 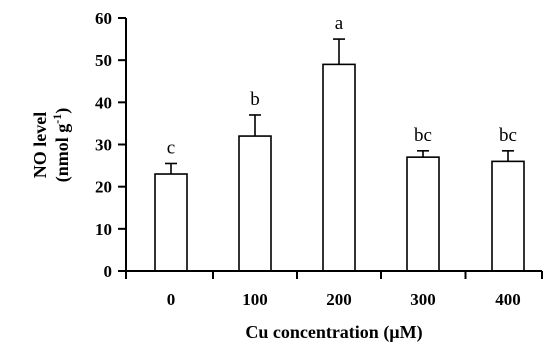 What do you see at coordinates (62, 111) in the screenshot?
I see `y-axis-title-unit-close: )` at bounding box center [62, 111].